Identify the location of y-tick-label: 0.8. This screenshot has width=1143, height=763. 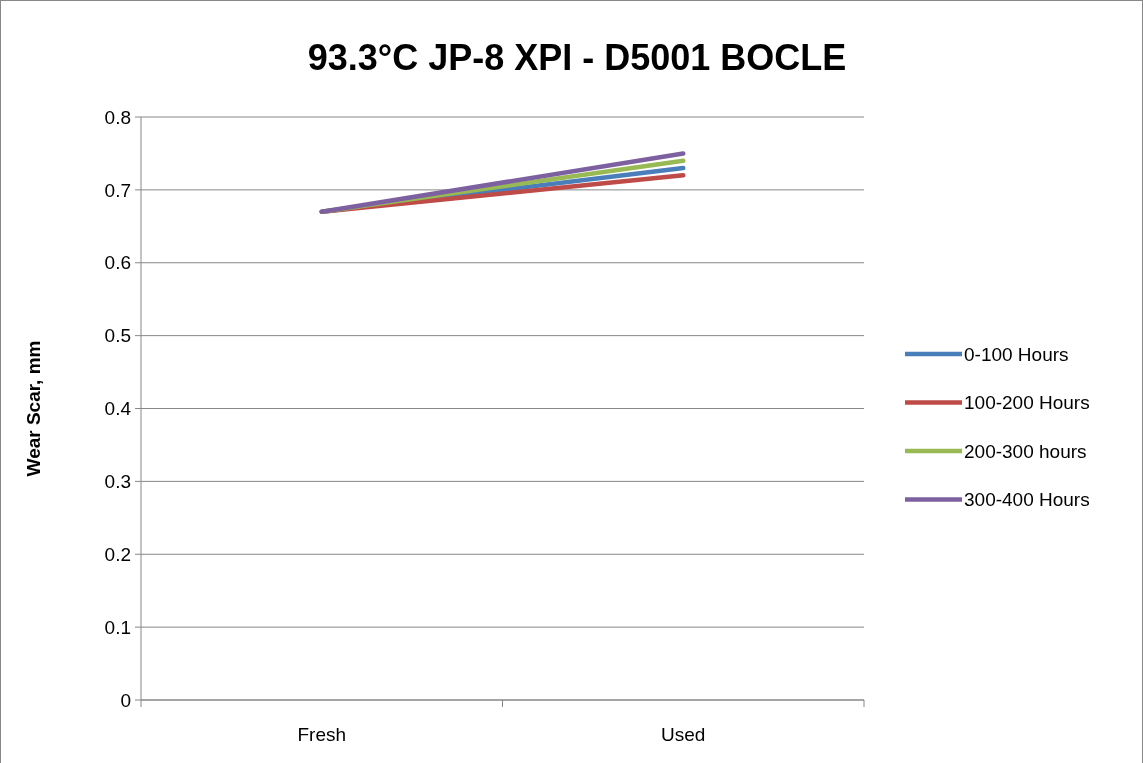
(117, 117).